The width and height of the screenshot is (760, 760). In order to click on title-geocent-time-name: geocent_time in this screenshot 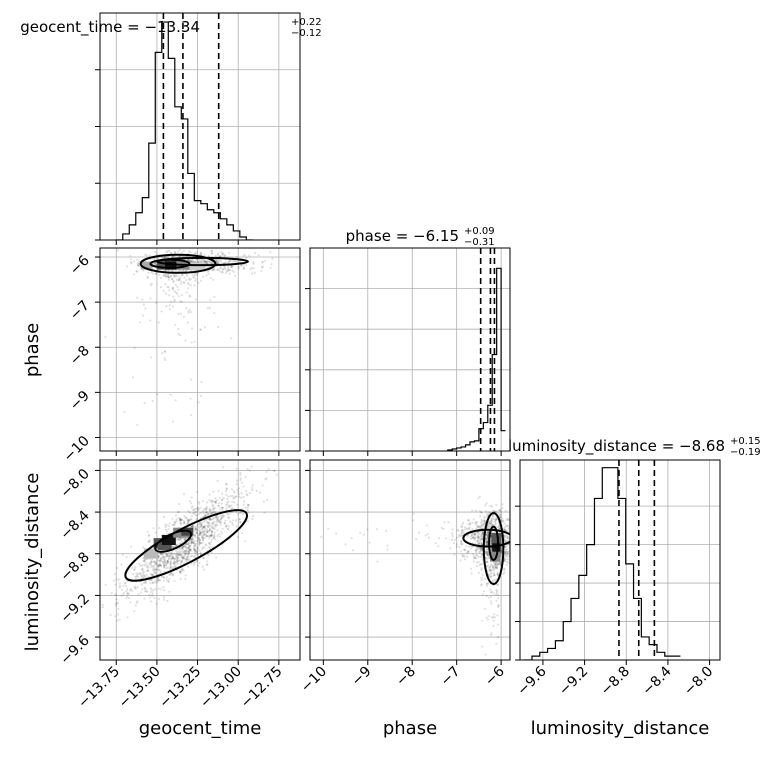, I will do `click(71, 27)`.